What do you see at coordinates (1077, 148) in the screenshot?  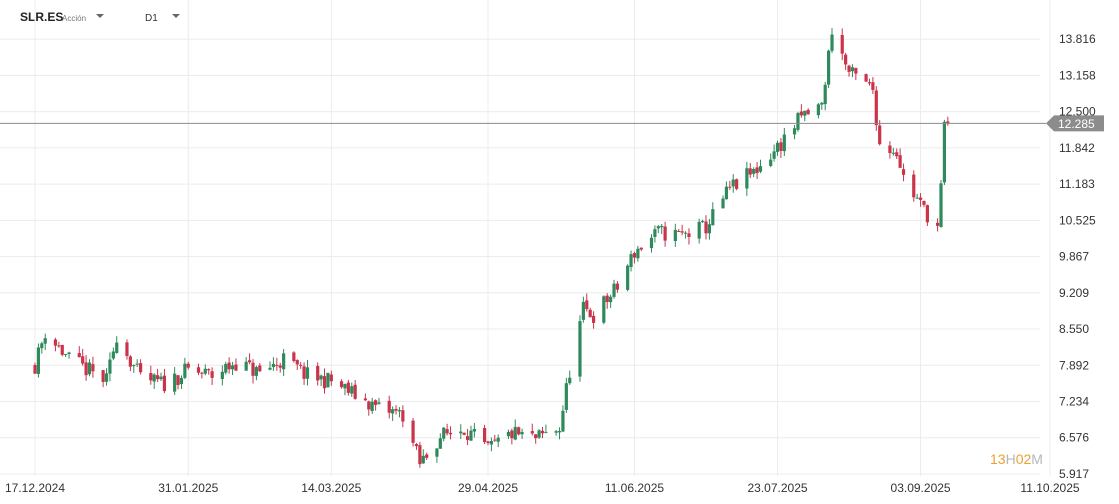 I see `y-tick-label: 11.842` at bounding box center [1077, 148].